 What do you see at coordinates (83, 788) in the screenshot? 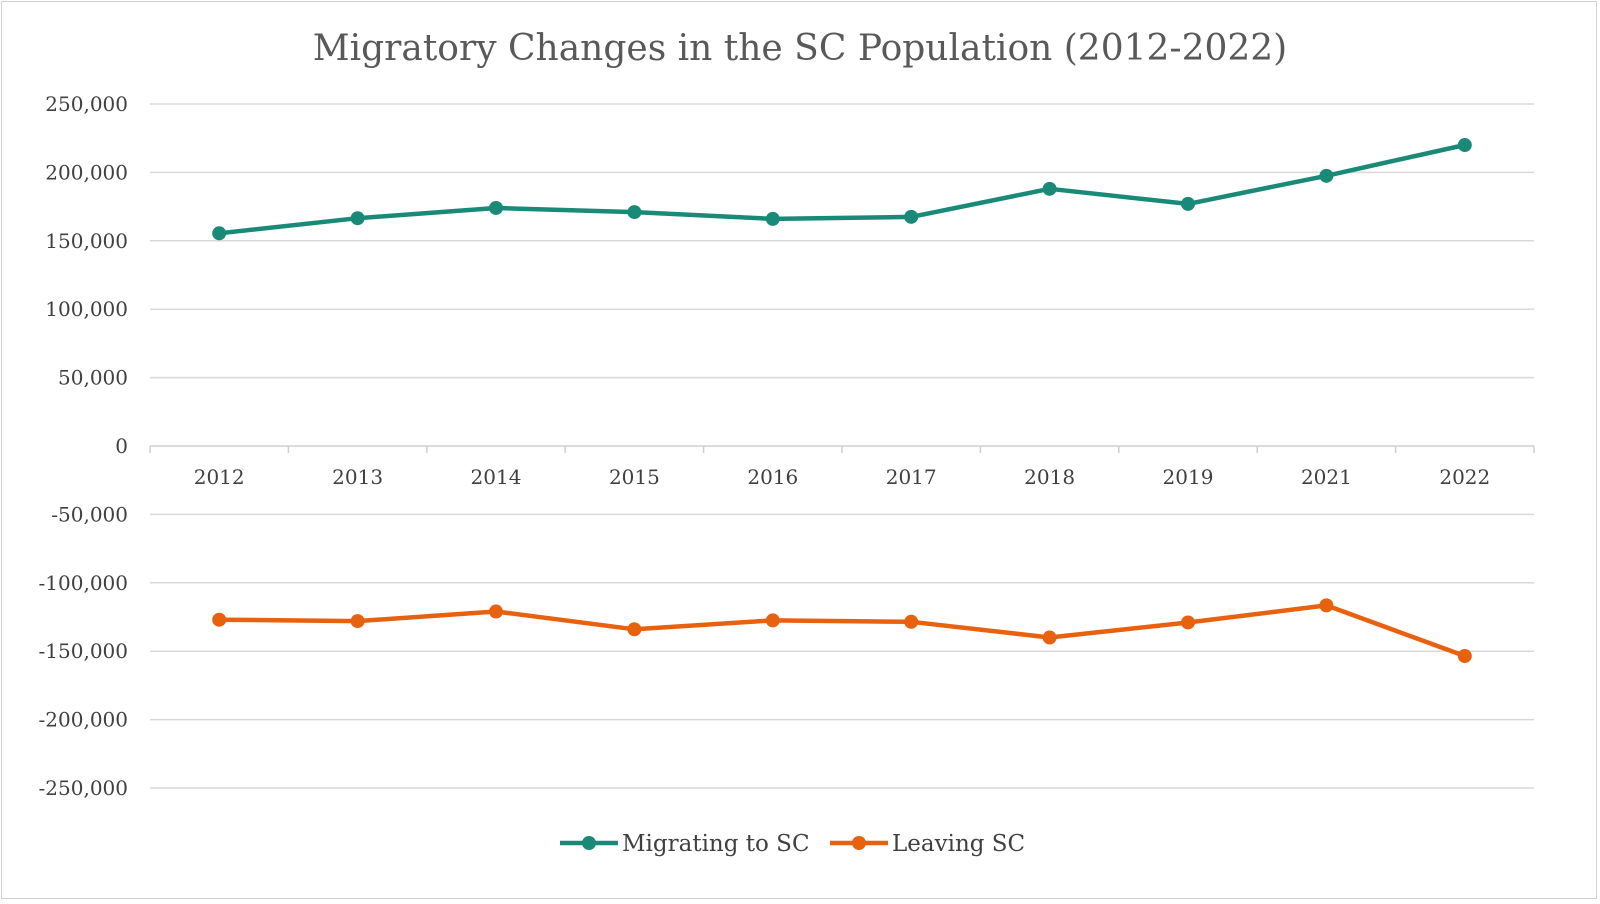
I see `y-tick-label: -250,000` at bounding box center [83, 788].